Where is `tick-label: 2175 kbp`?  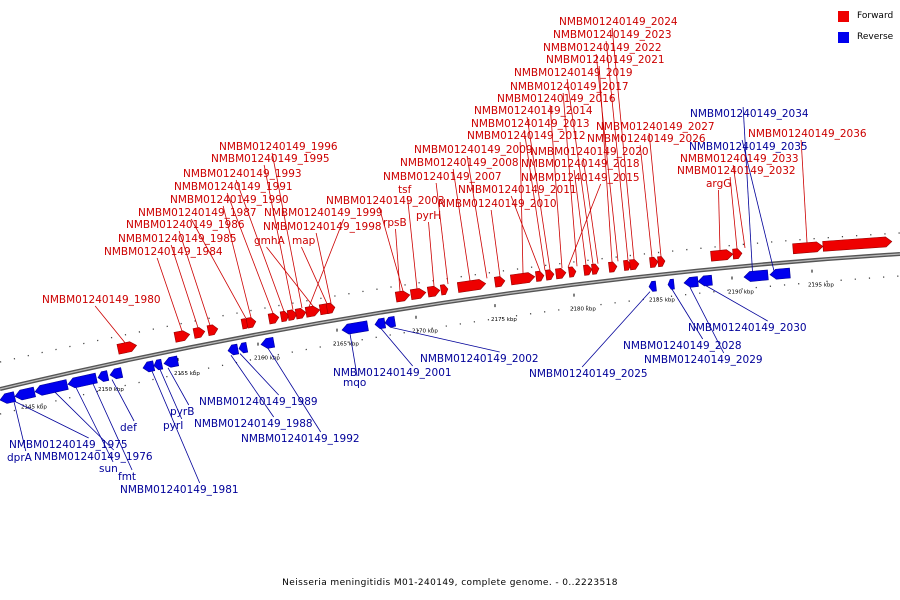
tick-label: 2175 kbp is located at coordinates (504, 320).